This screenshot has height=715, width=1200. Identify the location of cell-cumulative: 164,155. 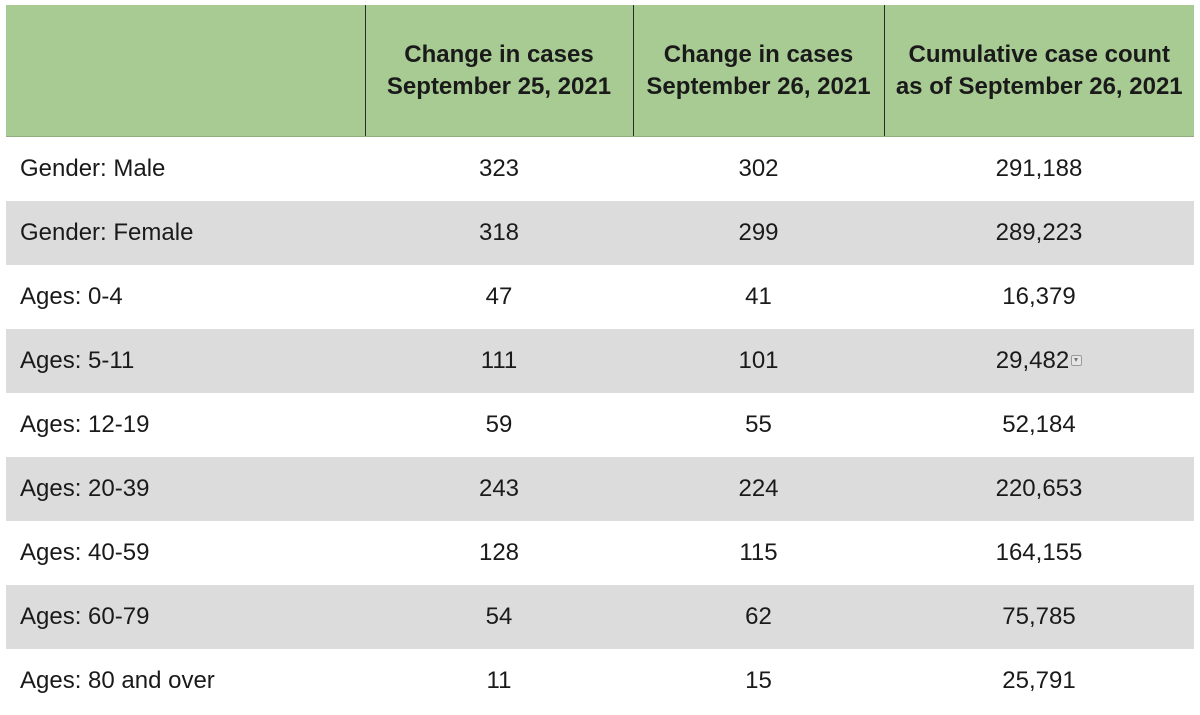
(1039, 553).